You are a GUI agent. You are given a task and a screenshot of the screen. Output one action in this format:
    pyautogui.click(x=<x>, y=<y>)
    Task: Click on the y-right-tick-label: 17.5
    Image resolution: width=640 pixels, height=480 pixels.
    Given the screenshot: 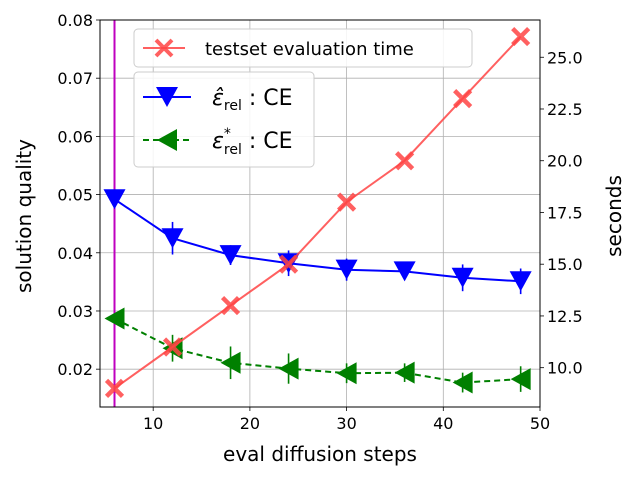 What is the action you would take?
    pyautogui.click(x=565, y=212)
    